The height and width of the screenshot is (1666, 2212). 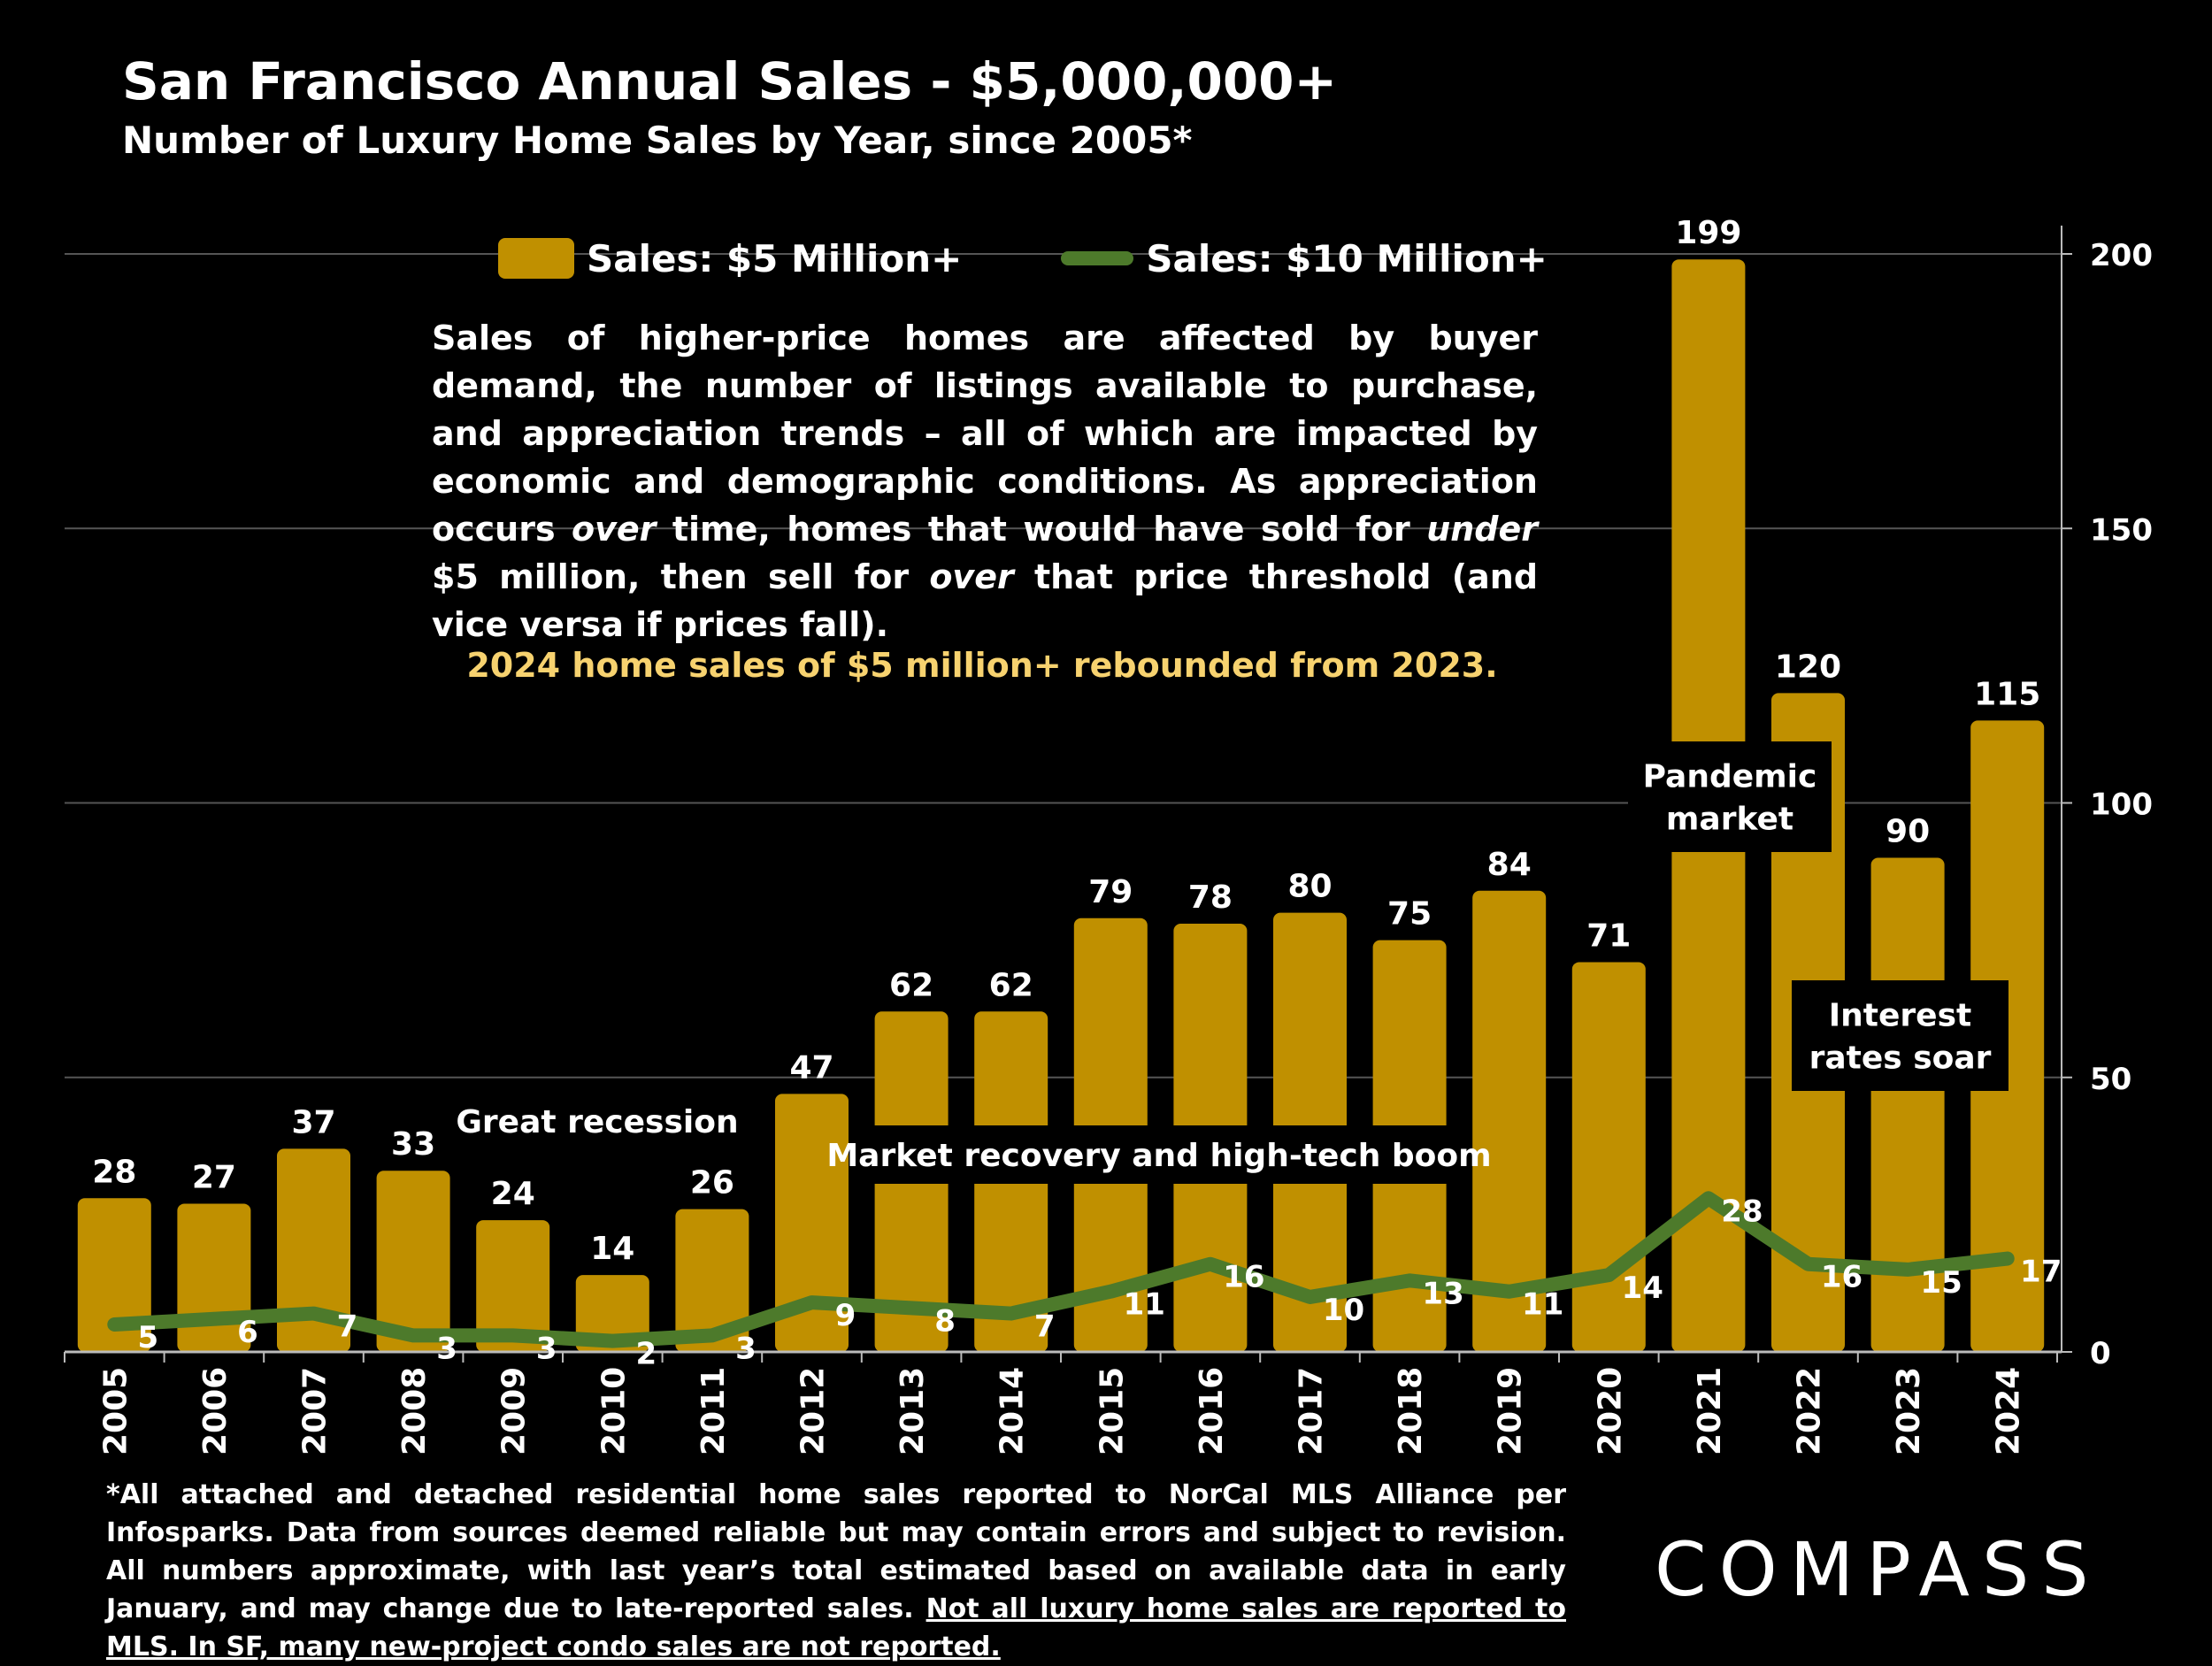 What do you see at coordinates (1212, 1411) in the screenshot?
I see `x-tick-label: 2016` at bounding box center [1212, 1411].